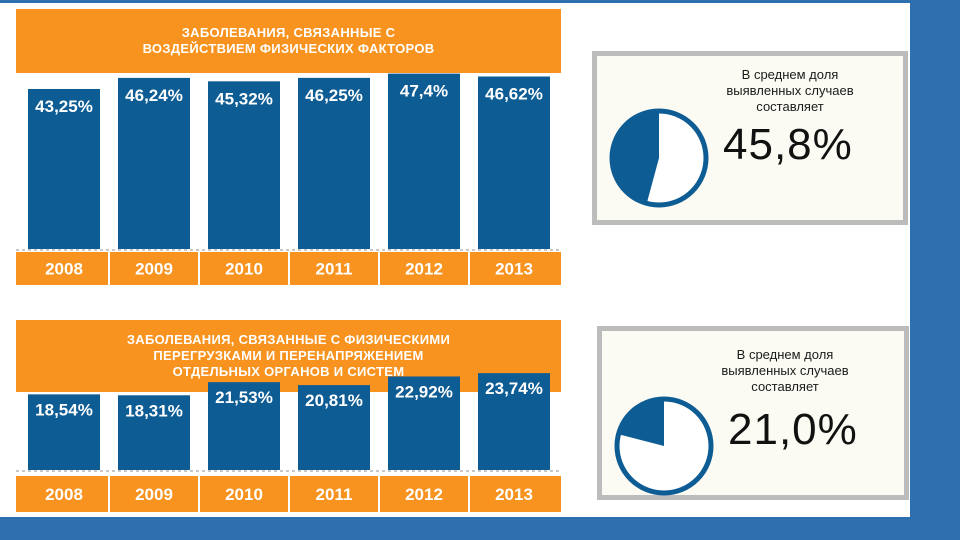 The image size is (960, 540). I want to click on chart-title-line: ВОЗДЕЙСТВИЕМ ФИЗИЧЕСКИХ ФАКТОРОВ, so click(288, 48).